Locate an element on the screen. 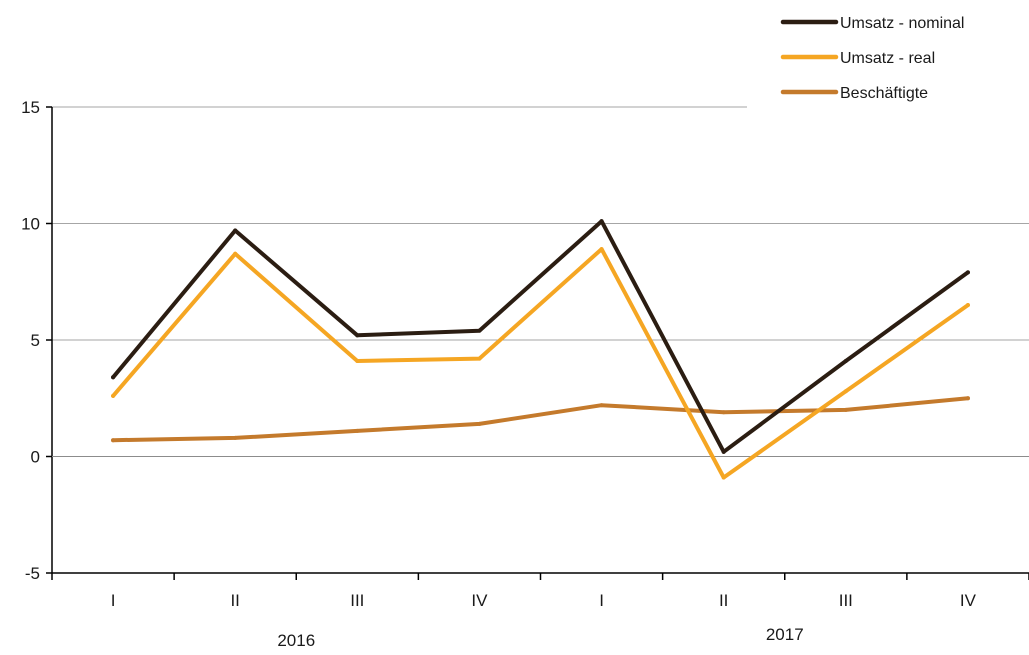 This screenshot has width=1029, height=655. legend-label: Beschäftigte is located at coordinates (884, 93).